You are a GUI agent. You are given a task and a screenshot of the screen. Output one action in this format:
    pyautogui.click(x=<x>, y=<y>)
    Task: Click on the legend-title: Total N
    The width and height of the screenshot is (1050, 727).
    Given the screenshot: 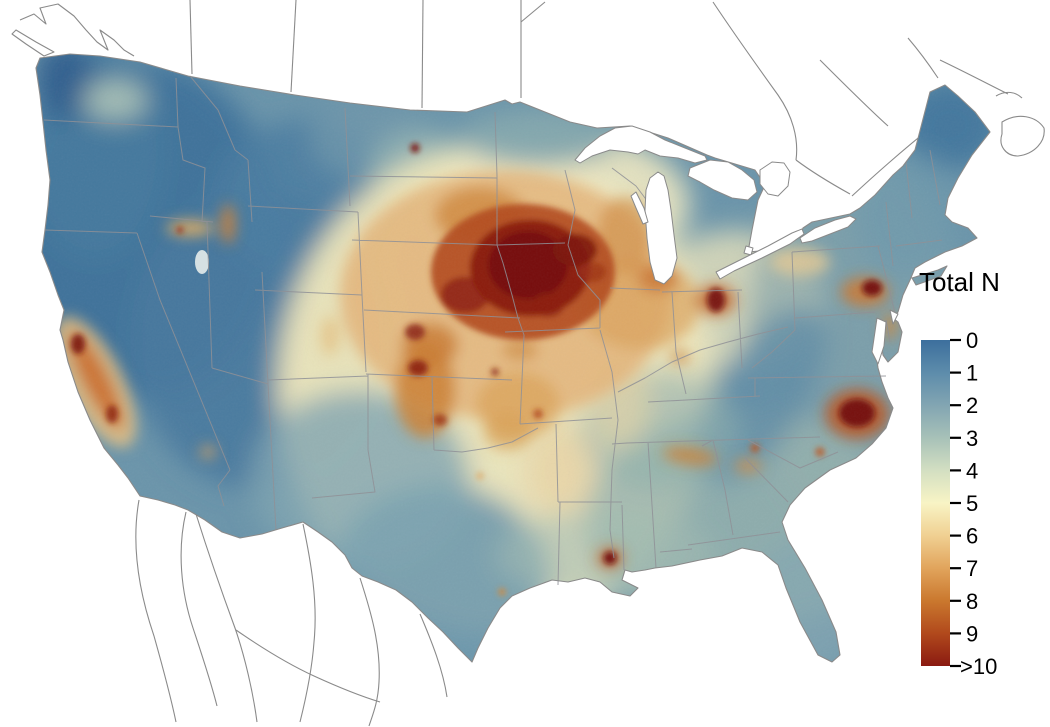 What is the action you would take?
    pyautogui.click(x=959, y=282)
    